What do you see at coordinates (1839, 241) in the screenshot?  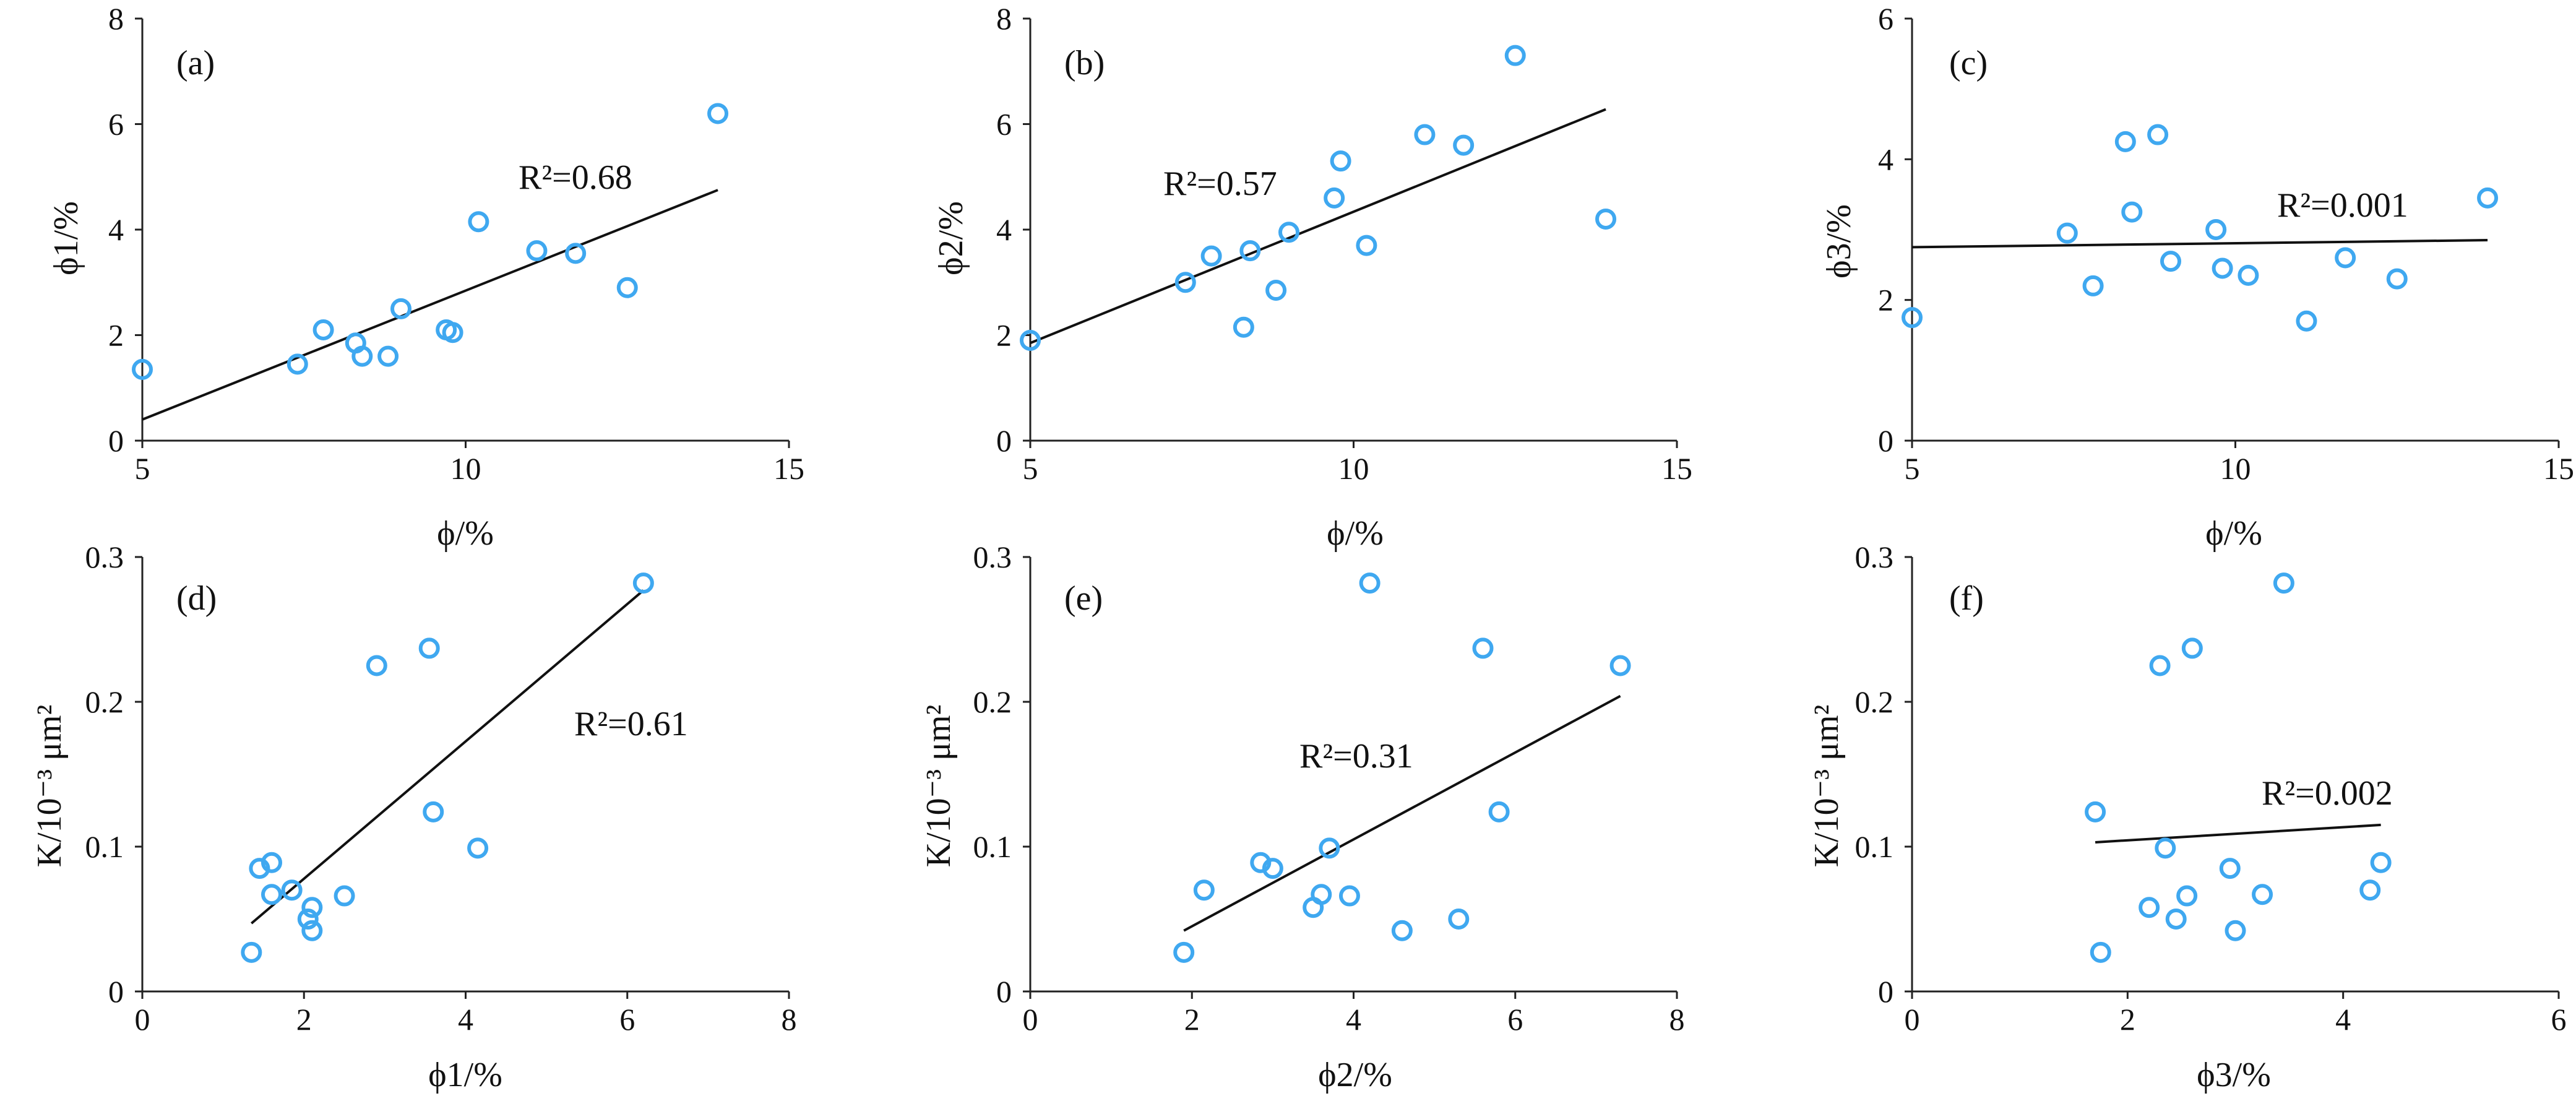 I see `y-axis-label: ϕ3/%` at bounding box center [1839, 241].